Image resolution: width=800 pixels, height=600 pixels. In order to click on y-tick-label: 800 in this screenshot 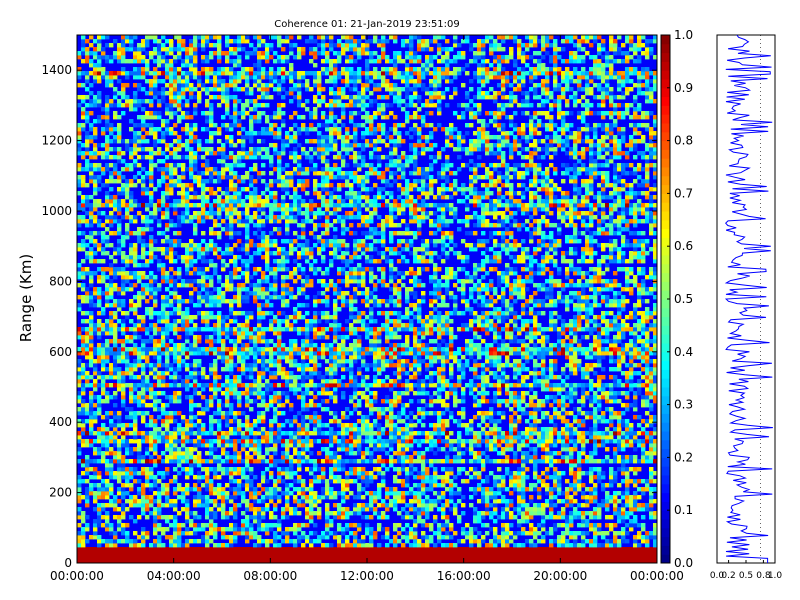, I will do `click(60, 281)`.